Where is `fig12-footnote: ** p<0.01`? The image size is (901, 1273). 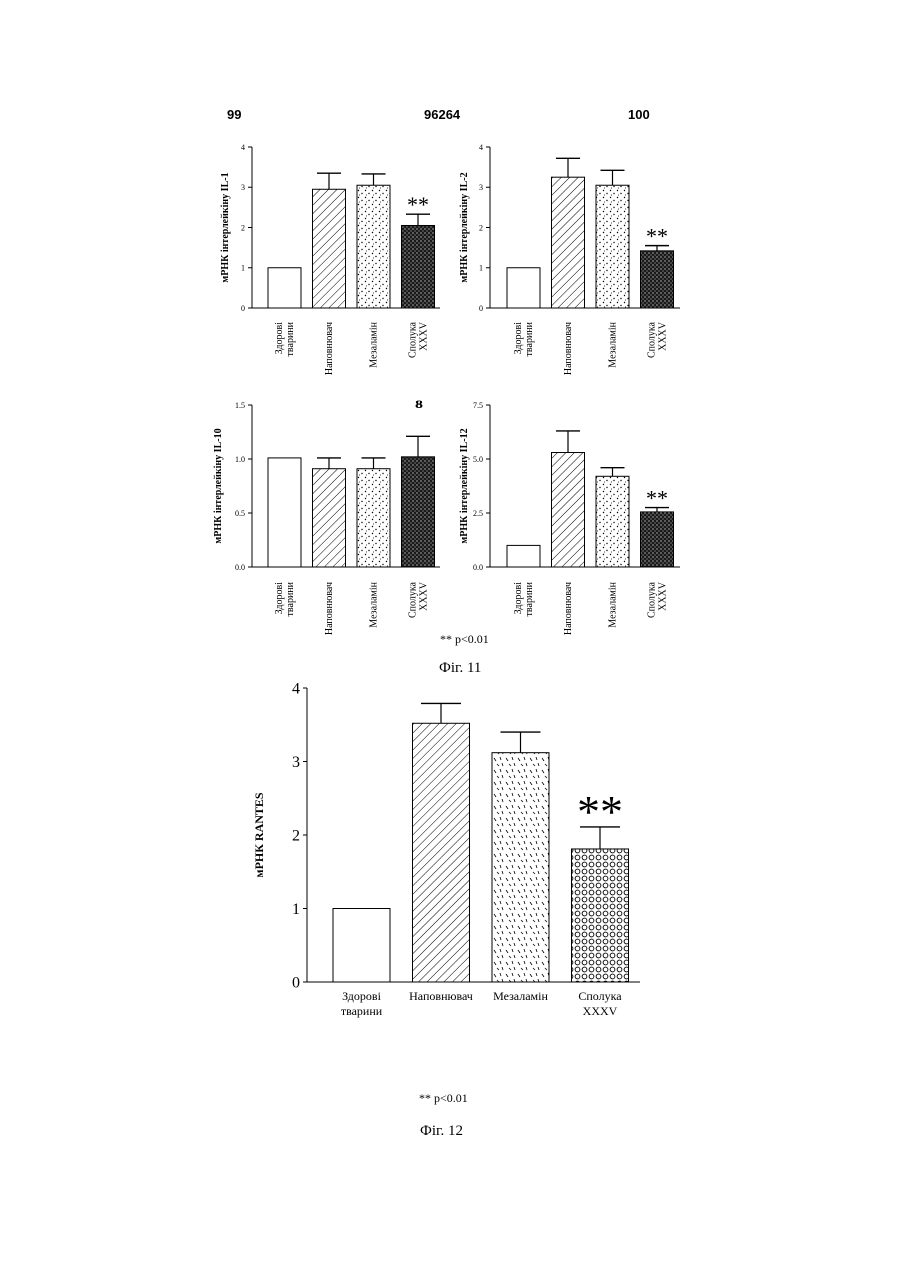 fig12-footnote: ** p<0.01 is located at coordinates (443, 1098).